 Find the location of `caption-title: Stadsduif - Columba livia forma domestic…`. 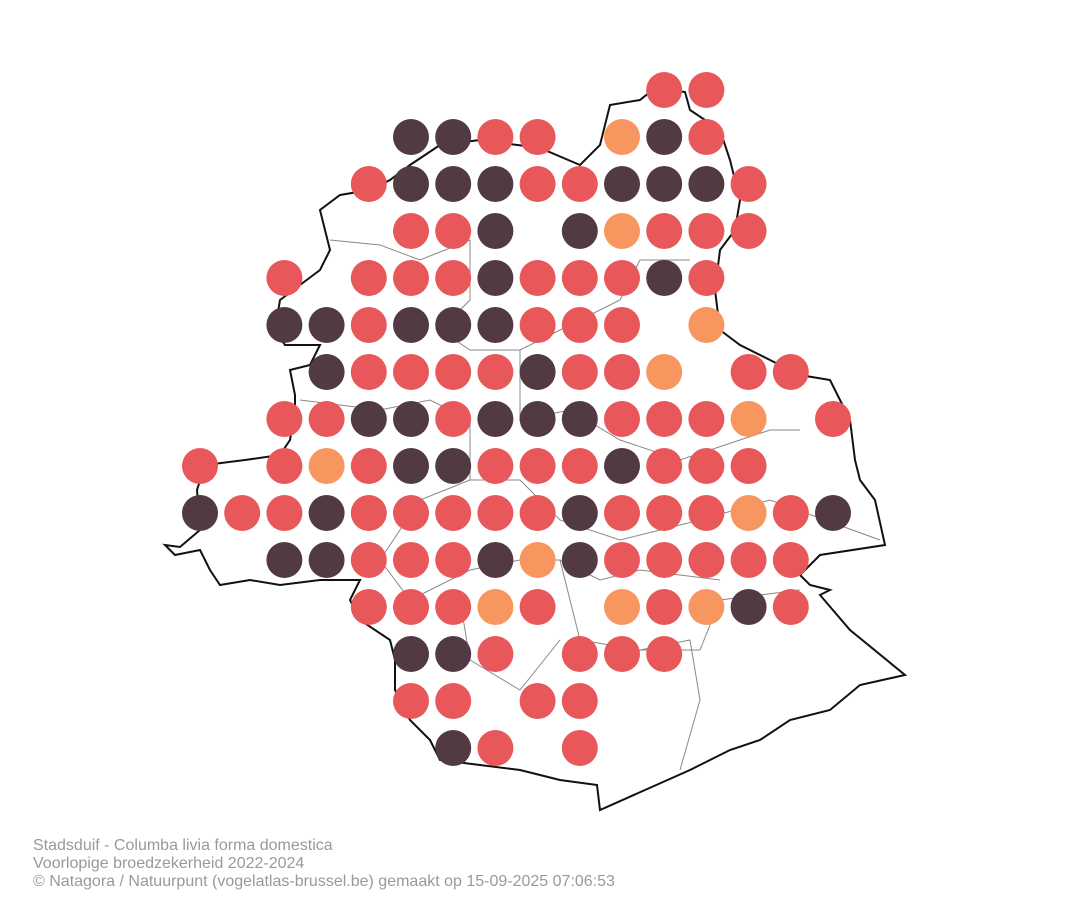

caption-title: Stadsduif - Columba livia forma domestic… is located at coordinates (183, 845).